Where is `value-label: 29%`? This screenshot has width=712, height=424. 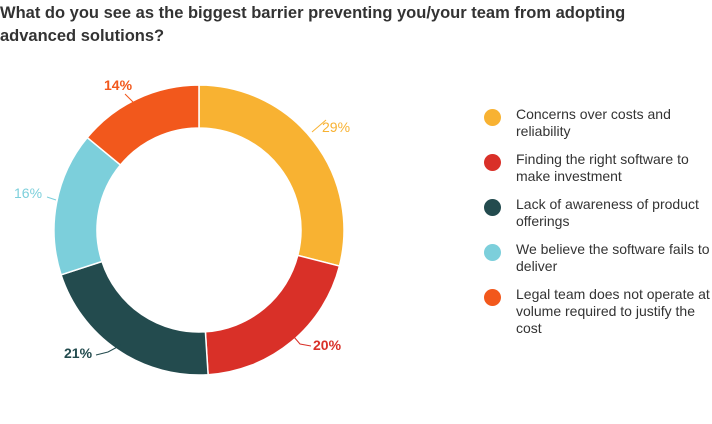
value-label: 29% is located at coordinates (336, 127).